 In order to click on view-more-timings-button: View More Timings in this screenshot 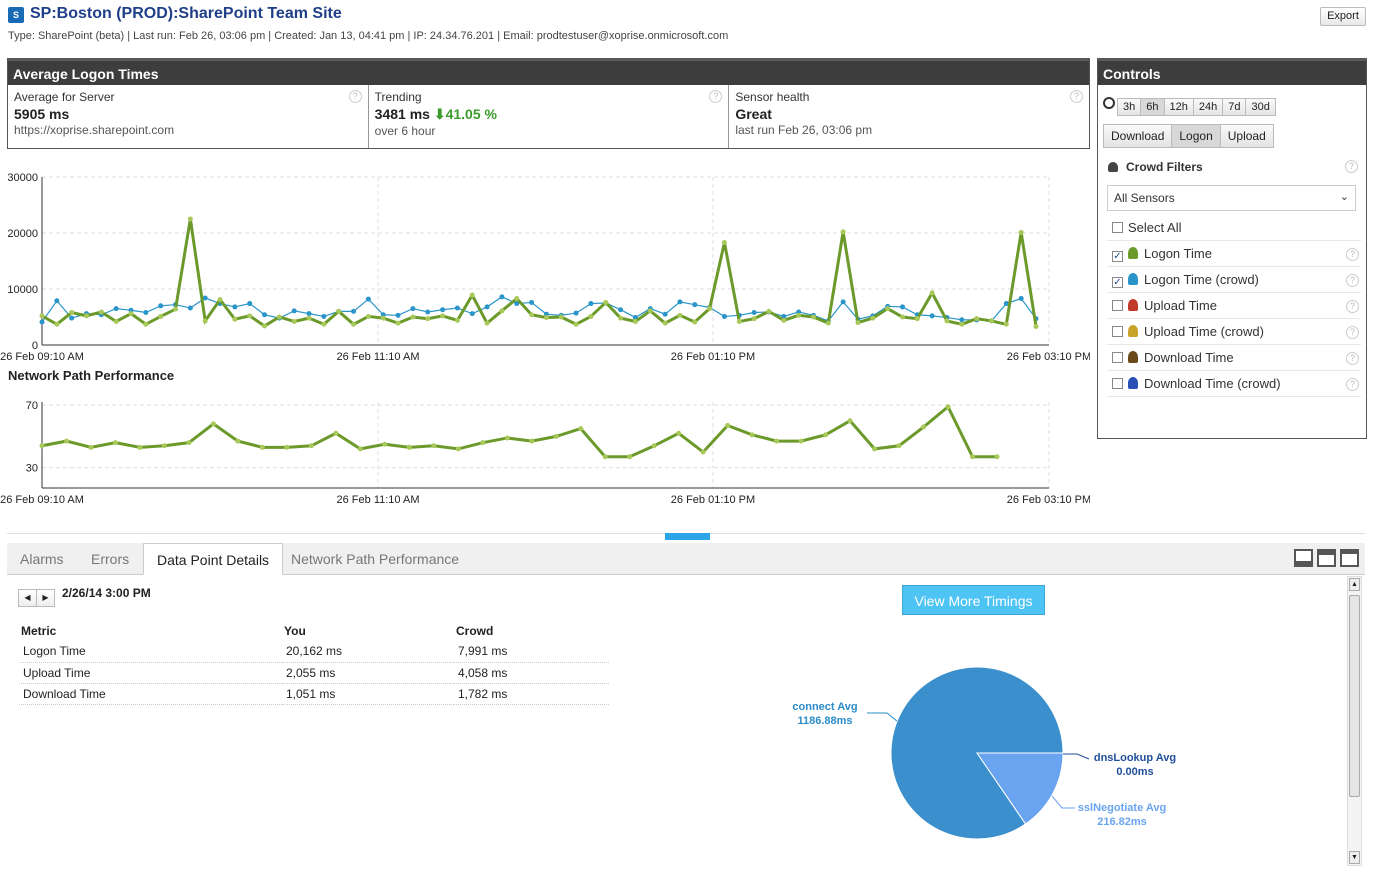, I will do `click(973, 600)`.